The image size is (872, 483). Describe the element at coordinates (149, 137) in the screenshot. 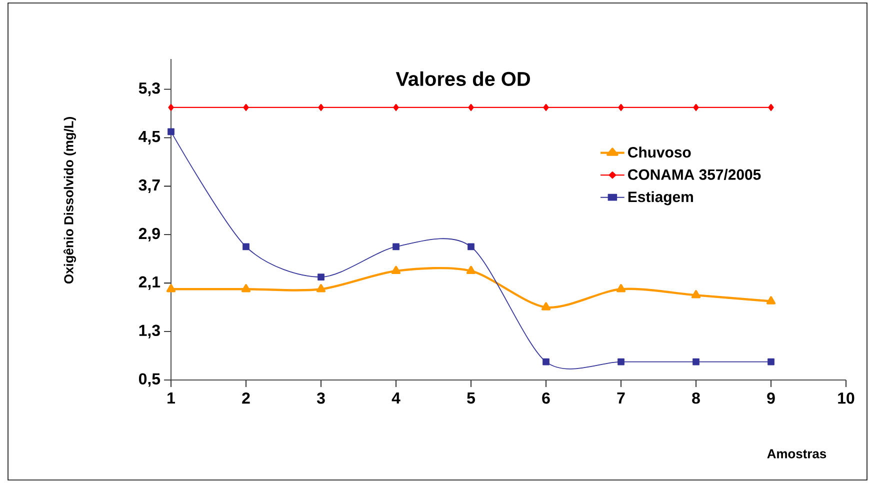

I see `y-tick-label: 4,5` at that location.